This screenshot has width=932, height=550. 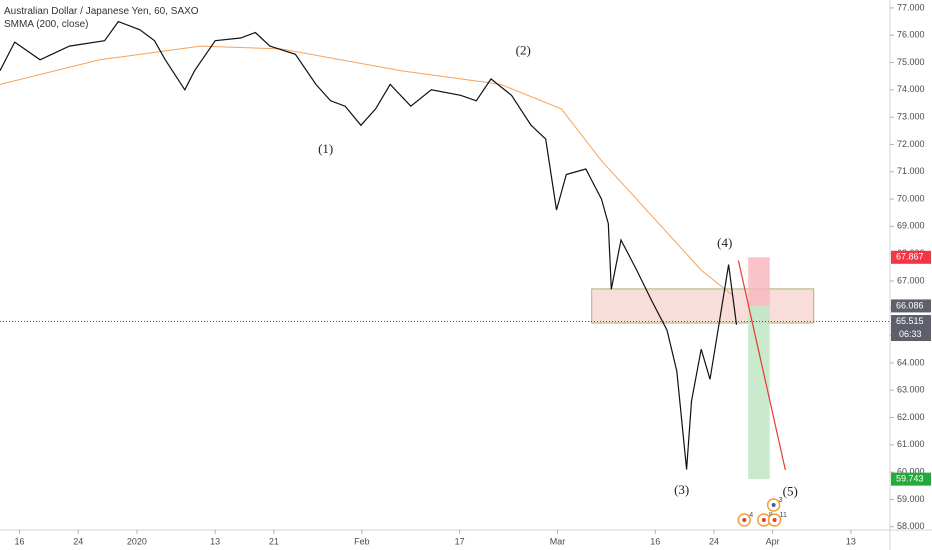 What do you see at coordinates (911, 117) in the screenshot?
I see `y-tick-label: 73.000` at bounding box center [911, 117].